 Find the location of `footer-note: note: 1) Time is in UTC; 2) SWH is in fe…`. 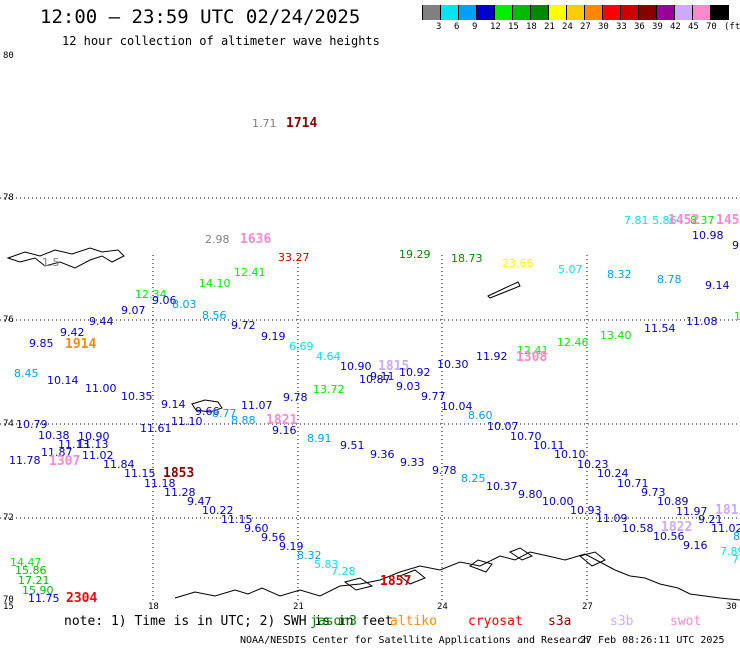

footer-note: note: 1) Time is in UTC; 2) SWH is in fe… is located at coordinates (228, 621).